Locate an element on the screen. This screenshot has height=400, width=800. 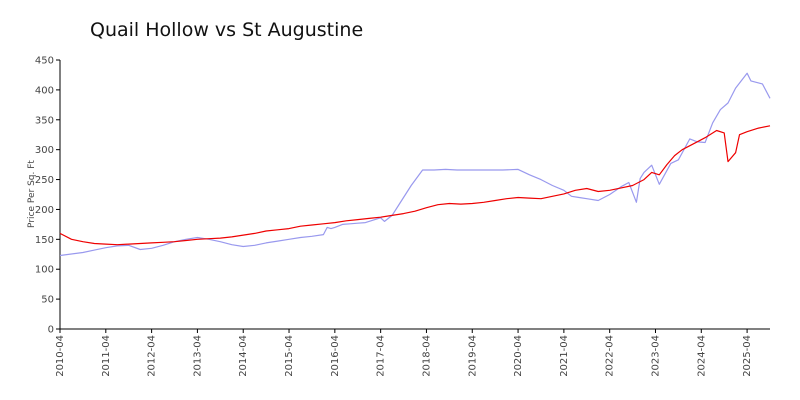
y-tick-label: 450 is located at coordinates (44, 61).